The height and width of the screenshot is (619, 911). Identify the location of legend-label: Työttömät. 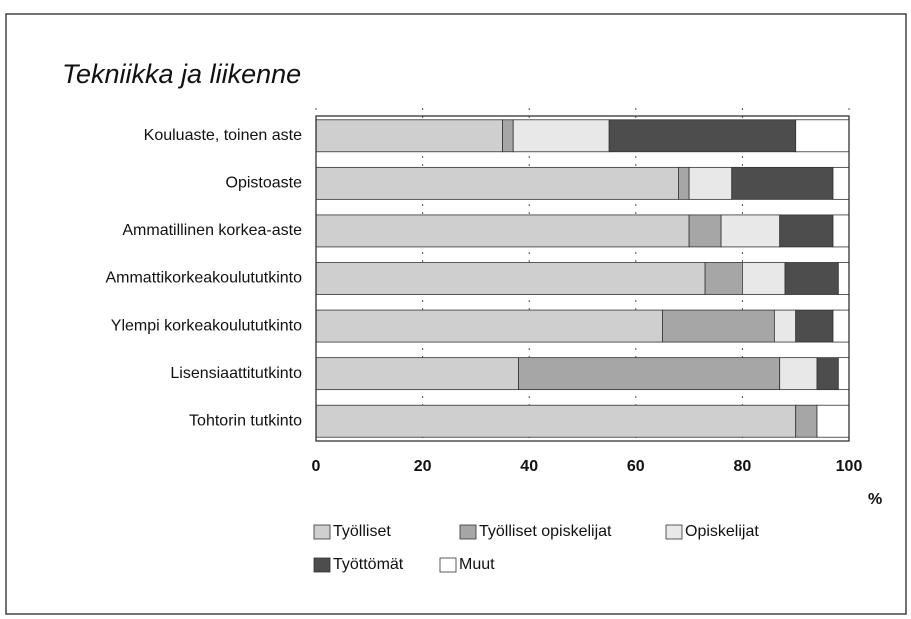
(368, 564).